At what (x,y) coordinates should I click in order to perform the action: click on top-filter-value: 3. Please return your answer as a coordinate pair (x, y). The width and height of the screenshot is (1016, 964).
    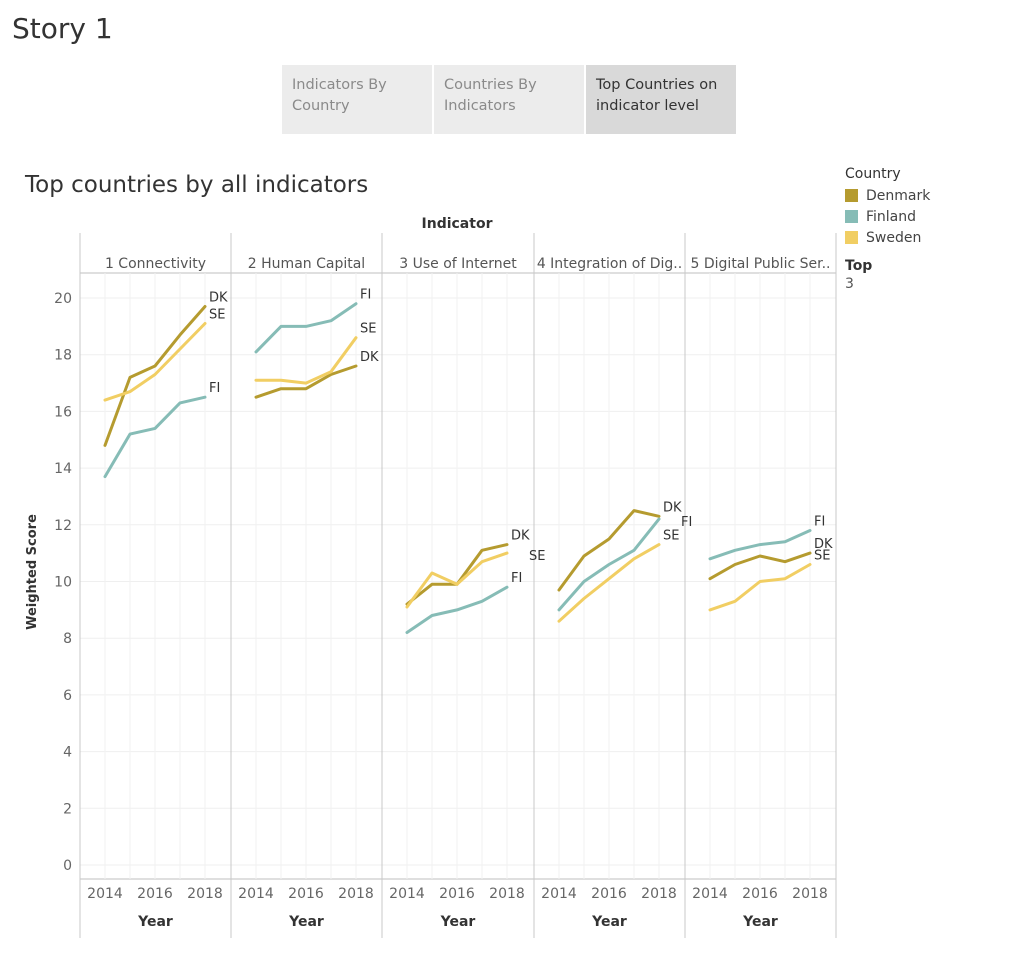
    Looking at the image, I should click on (849, 284).